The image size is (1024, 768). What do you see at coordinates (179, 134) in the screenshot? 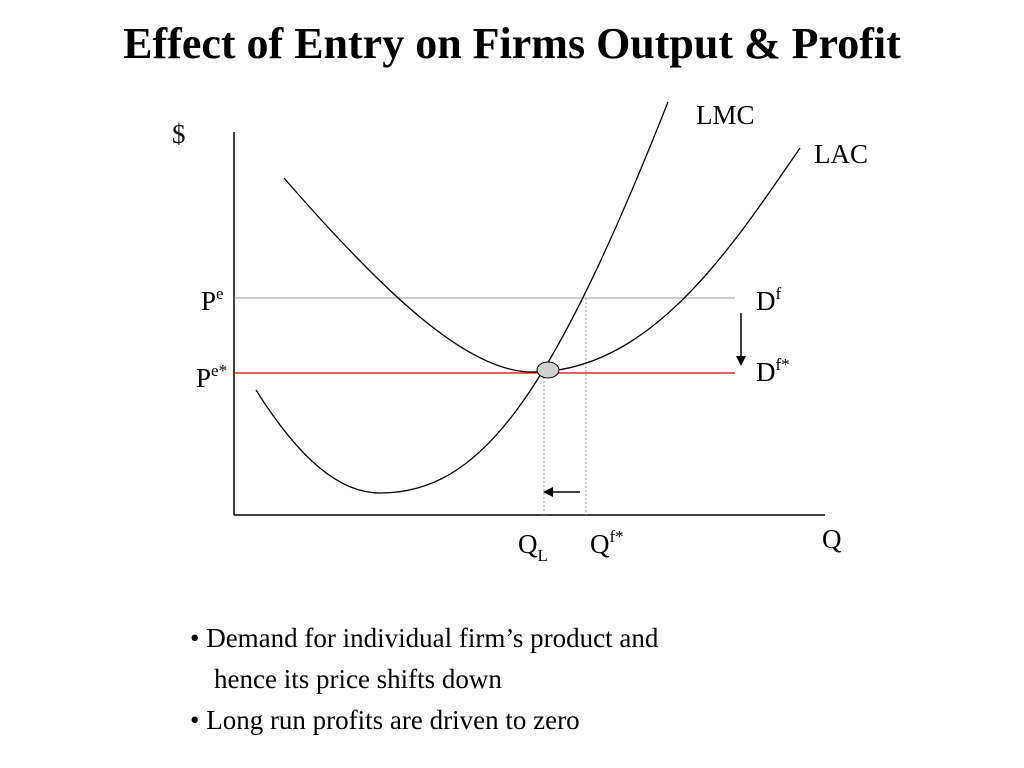
I see `y-axis-label: $` at bounding box center [179, 134].